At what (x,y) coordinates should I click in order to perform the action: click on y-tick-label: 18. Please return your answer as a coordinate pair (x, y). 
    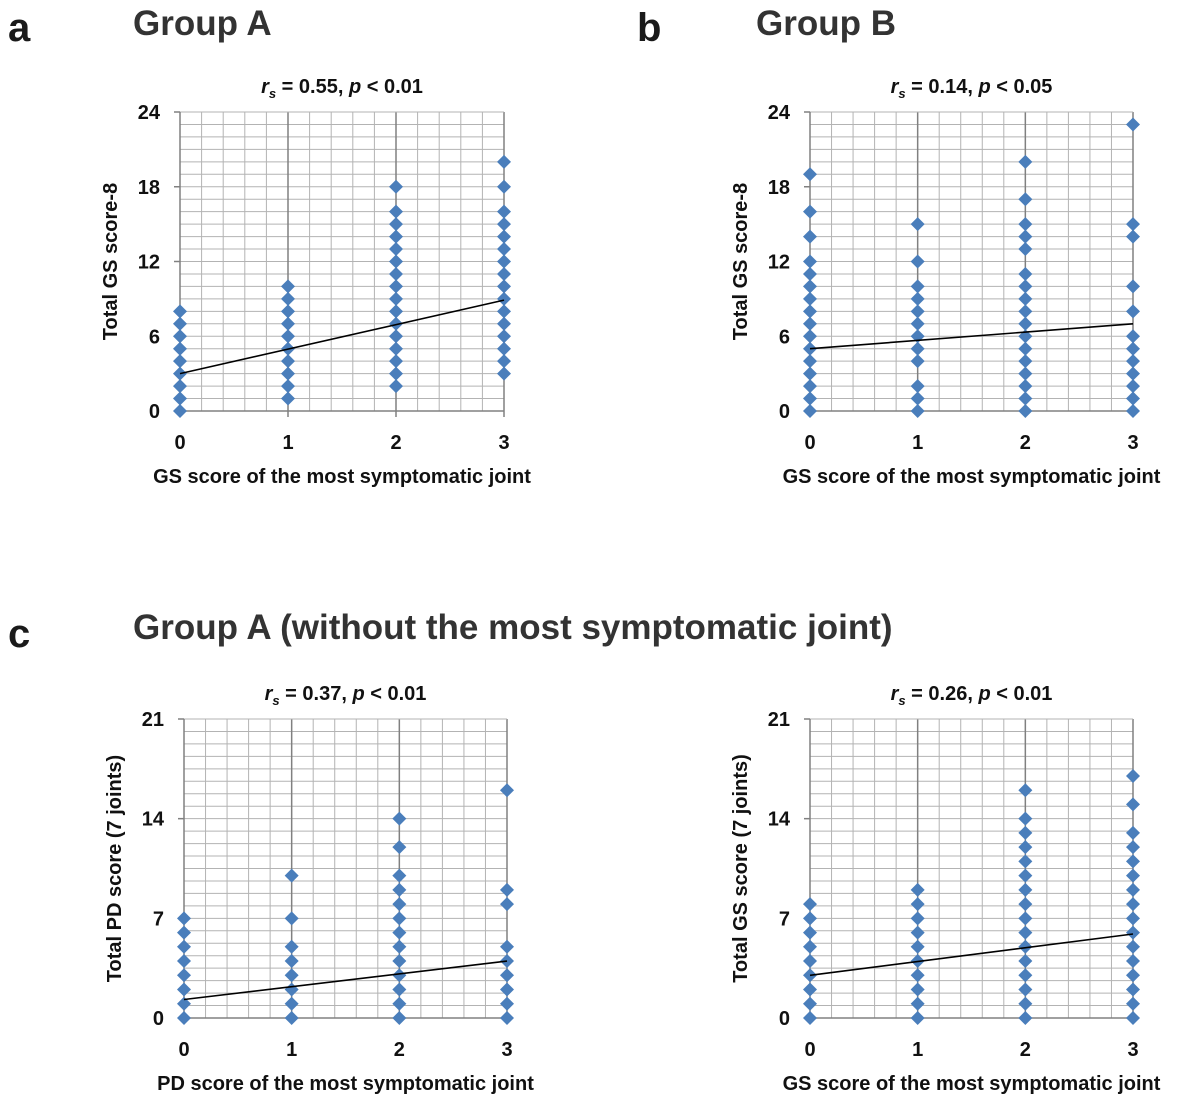
    Looking at the image, I should click on (779, 188).